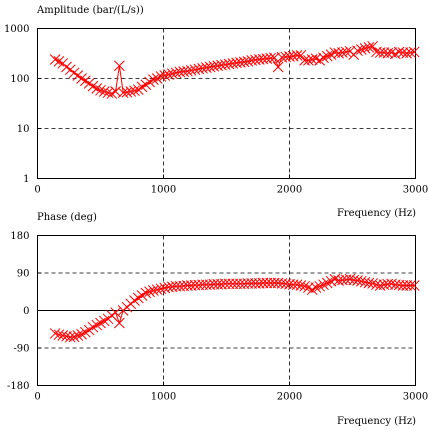  What do you see at coordinates (234, 69) in the screenshot?
I see `amplitude-series` at bounding box center [234, 69].